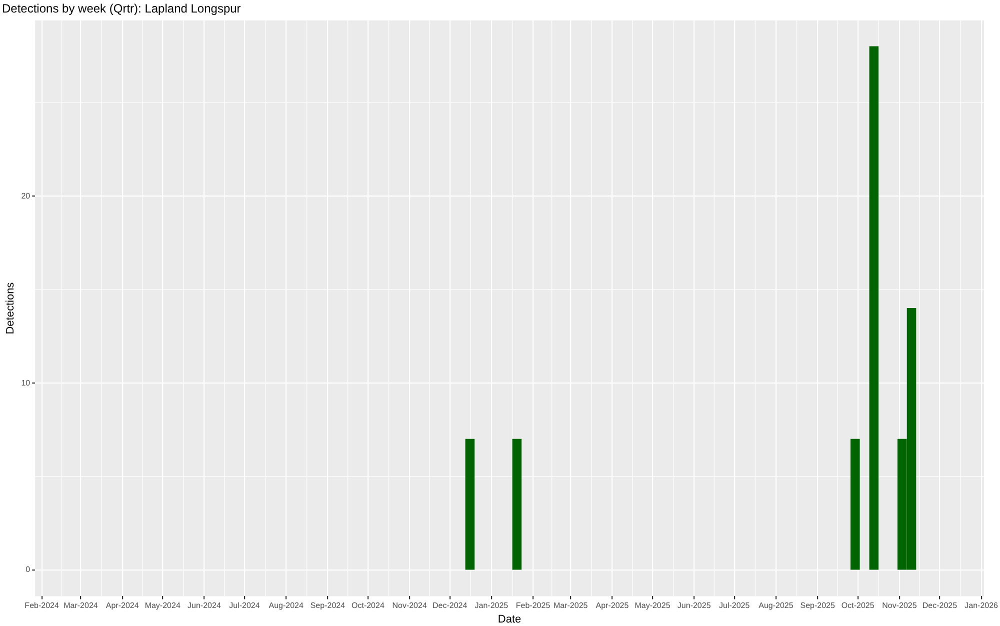  I want to click on y-tick-label: 0, so click(28, 569).